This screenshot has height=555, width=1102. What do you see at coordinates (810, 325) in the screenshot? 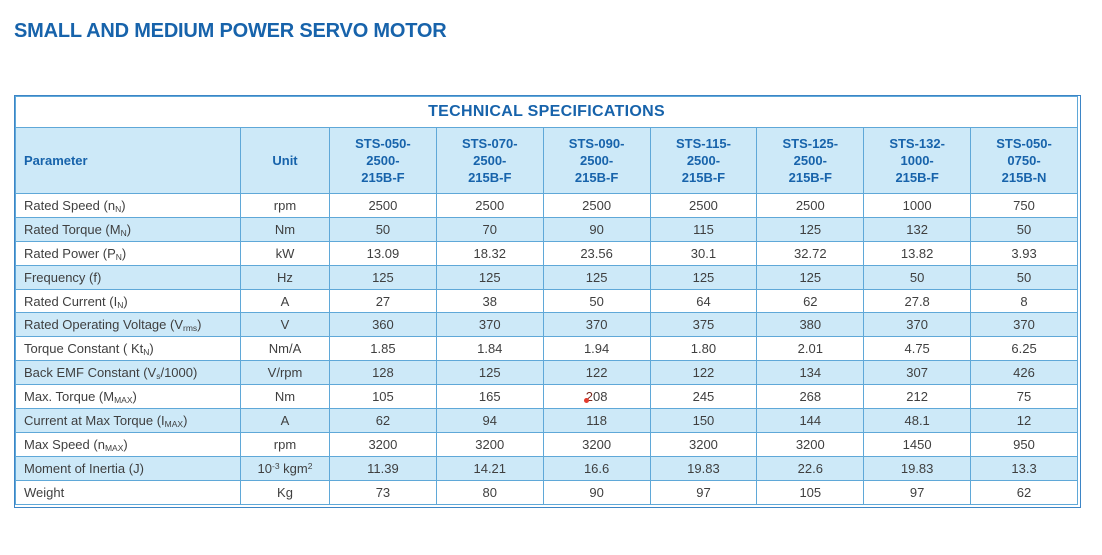
I see `value-cell: 380` at bounding box center [810, 325].